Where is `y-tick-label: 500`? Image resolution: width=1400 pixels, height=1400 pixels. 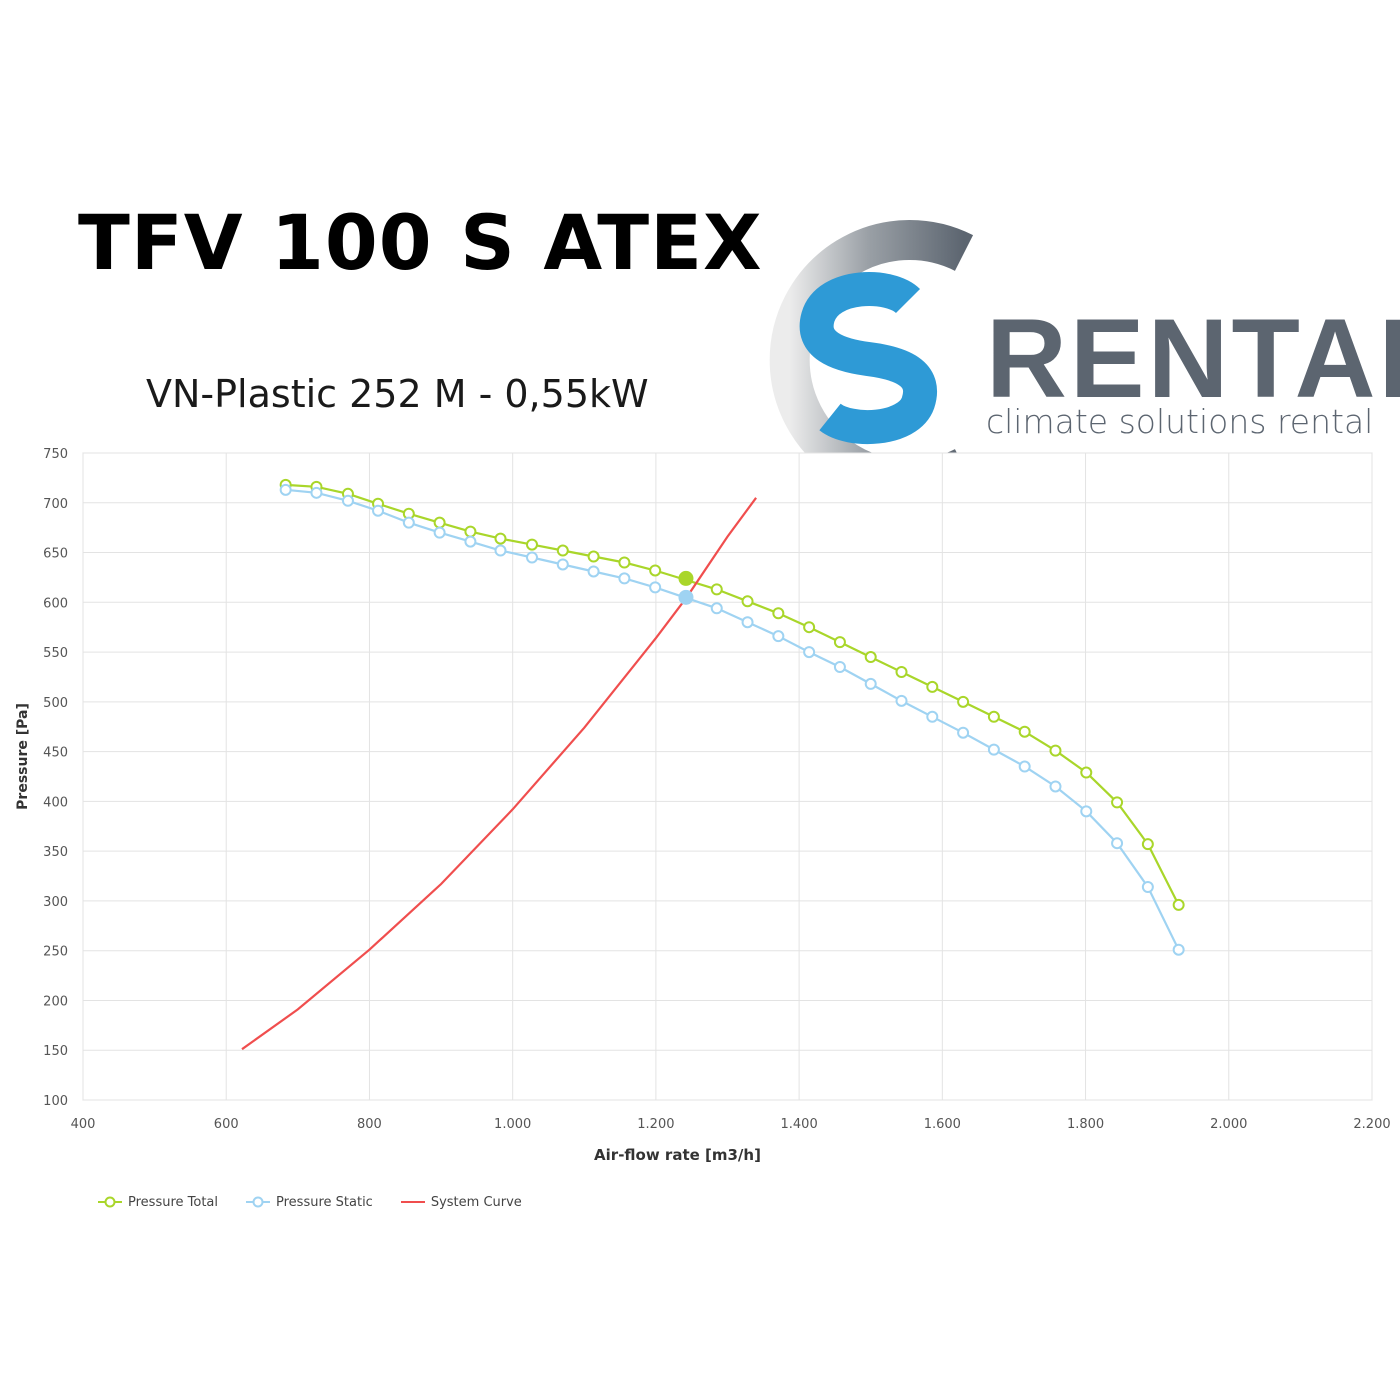 y-tick-label: 500 is located at coordinates (55, 703).